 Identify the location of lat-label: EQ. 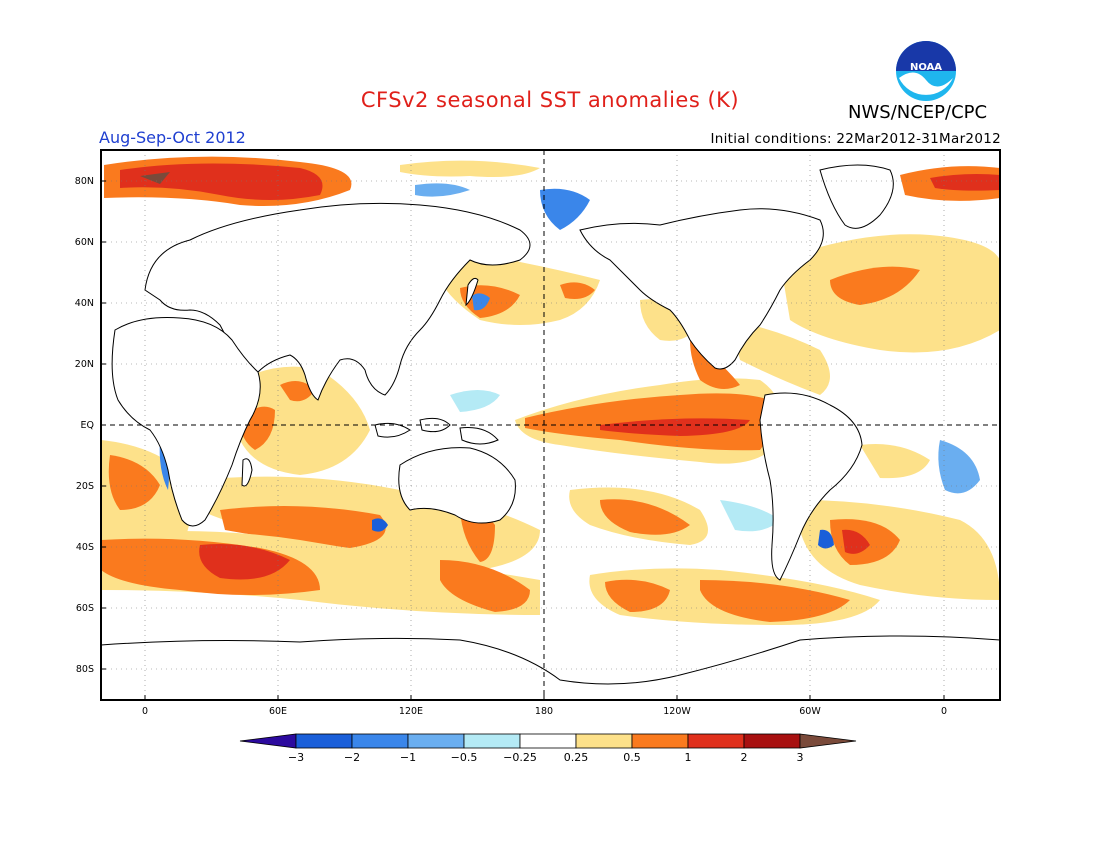
(87, 425).